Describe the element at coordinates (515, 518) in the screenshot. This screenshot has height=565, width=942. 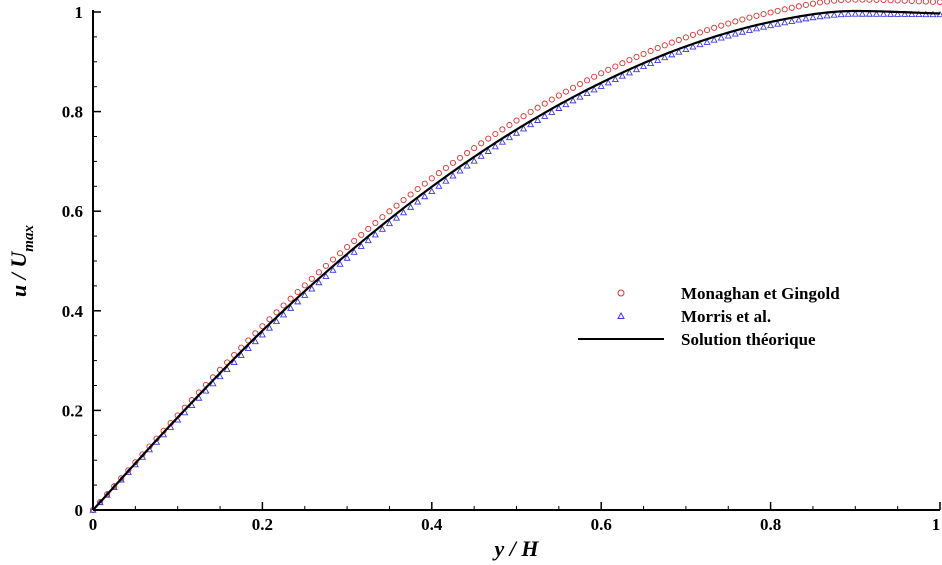
I see `x-axis-ticks: 0 0.2 0.4 0.6 0.8 1` at that location.